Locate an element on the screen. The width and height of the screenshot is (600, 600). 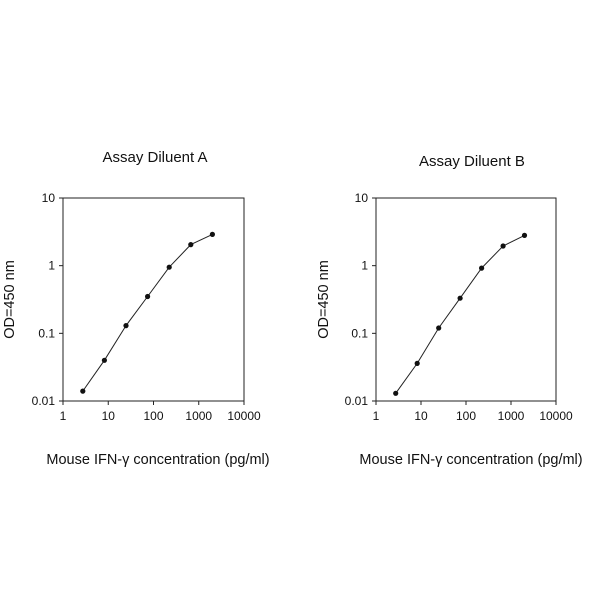
chart-title: Assay Diluent B is located at coordinates (472, 161).